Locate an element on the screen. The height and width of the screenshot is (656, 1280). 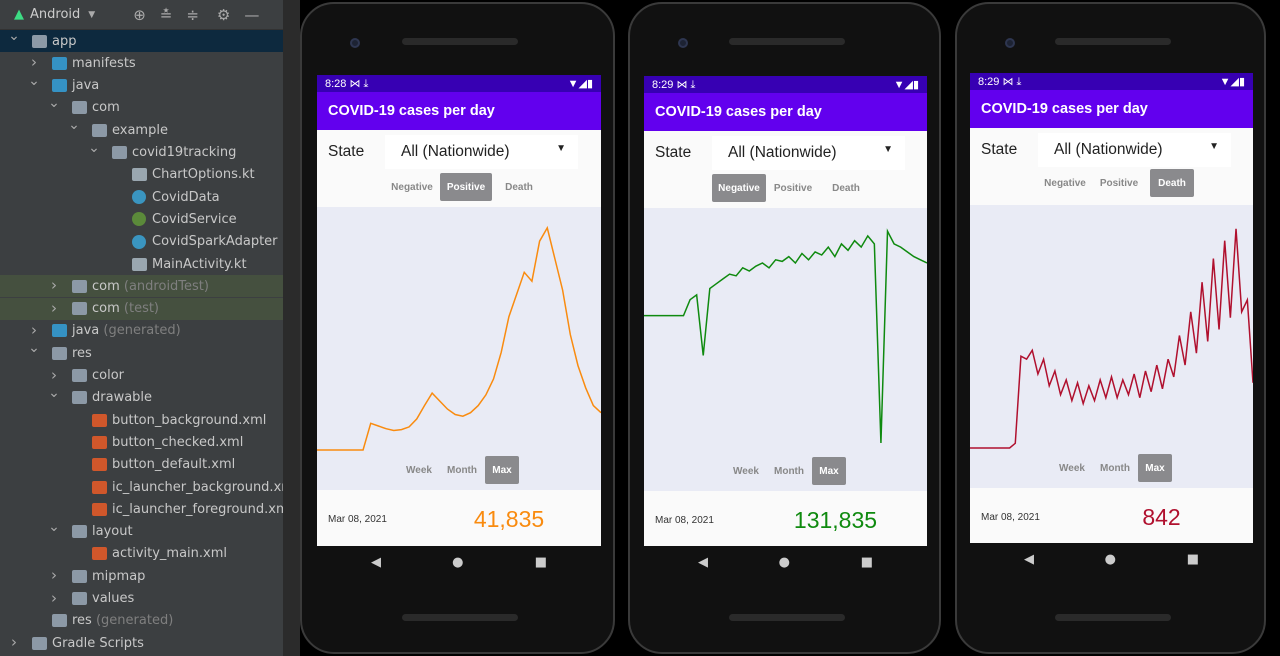
tree-item-label: com (test) is located at coordinates (125, 308).